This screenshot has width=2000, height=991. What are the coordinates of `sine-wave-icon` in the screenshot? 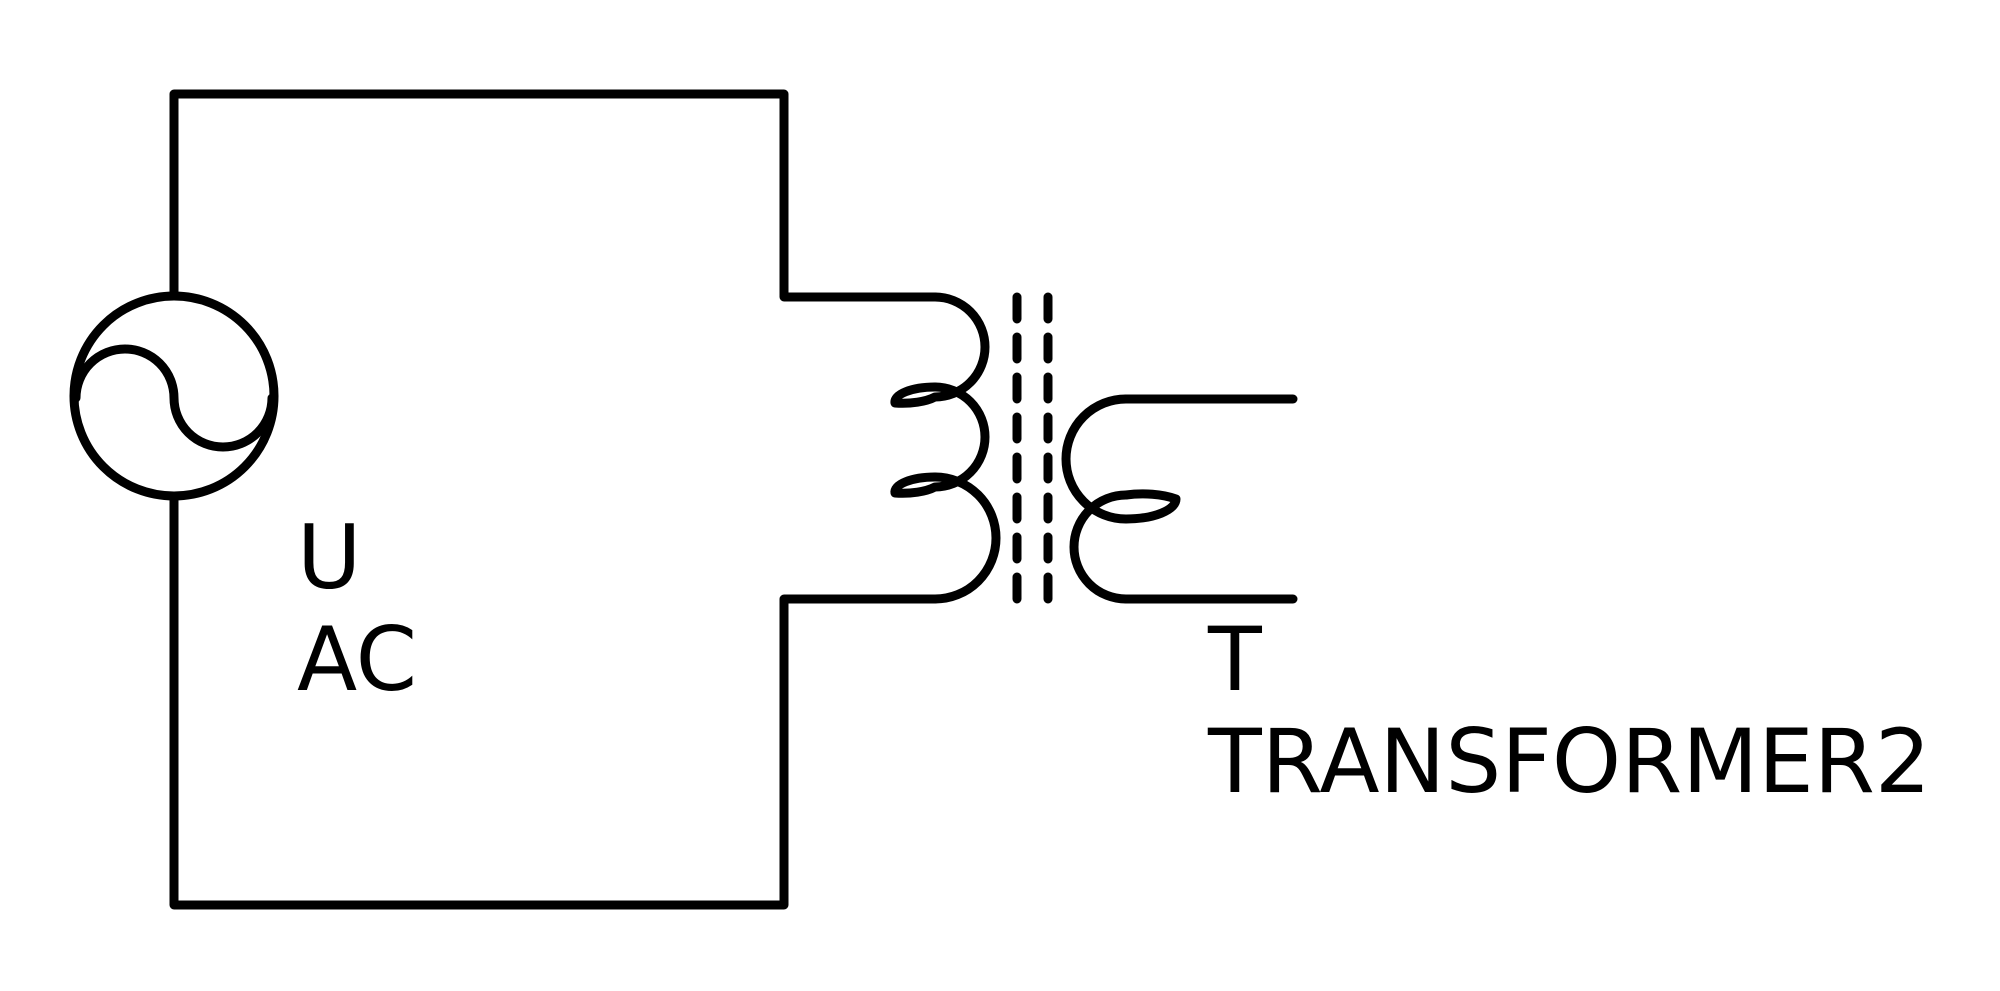 It's located at (174, 398).